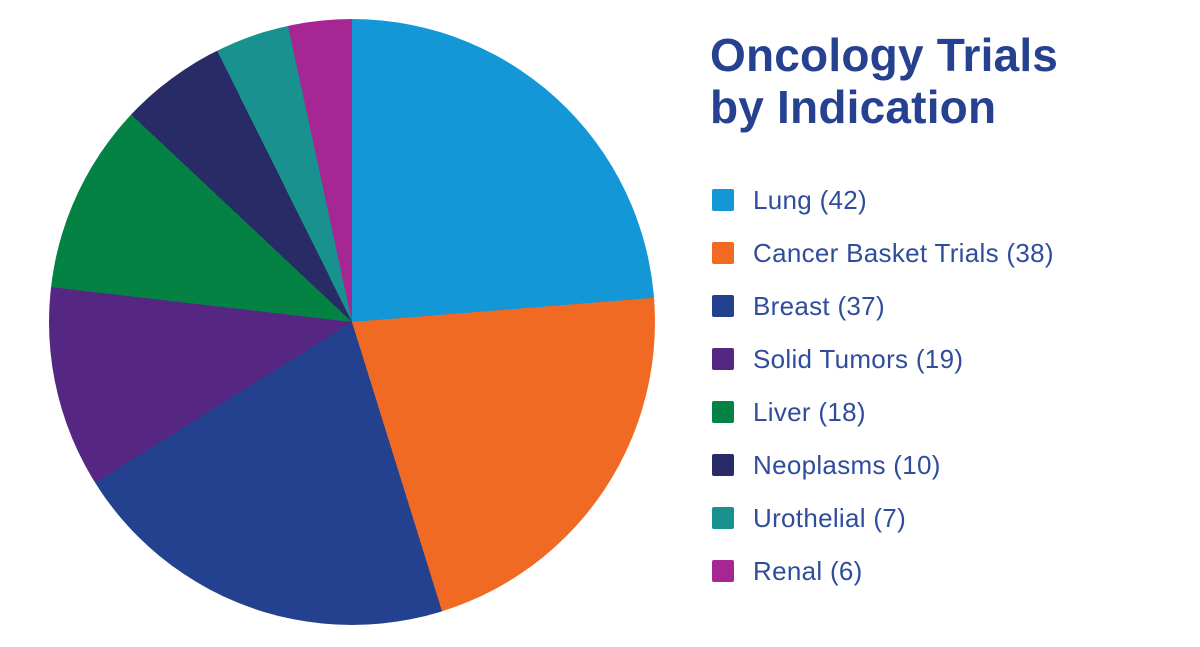 The width and height of the screenshot is (1200, 647). I want to click on chart-title: Oncology Trials by Indication, so click(950, 81).